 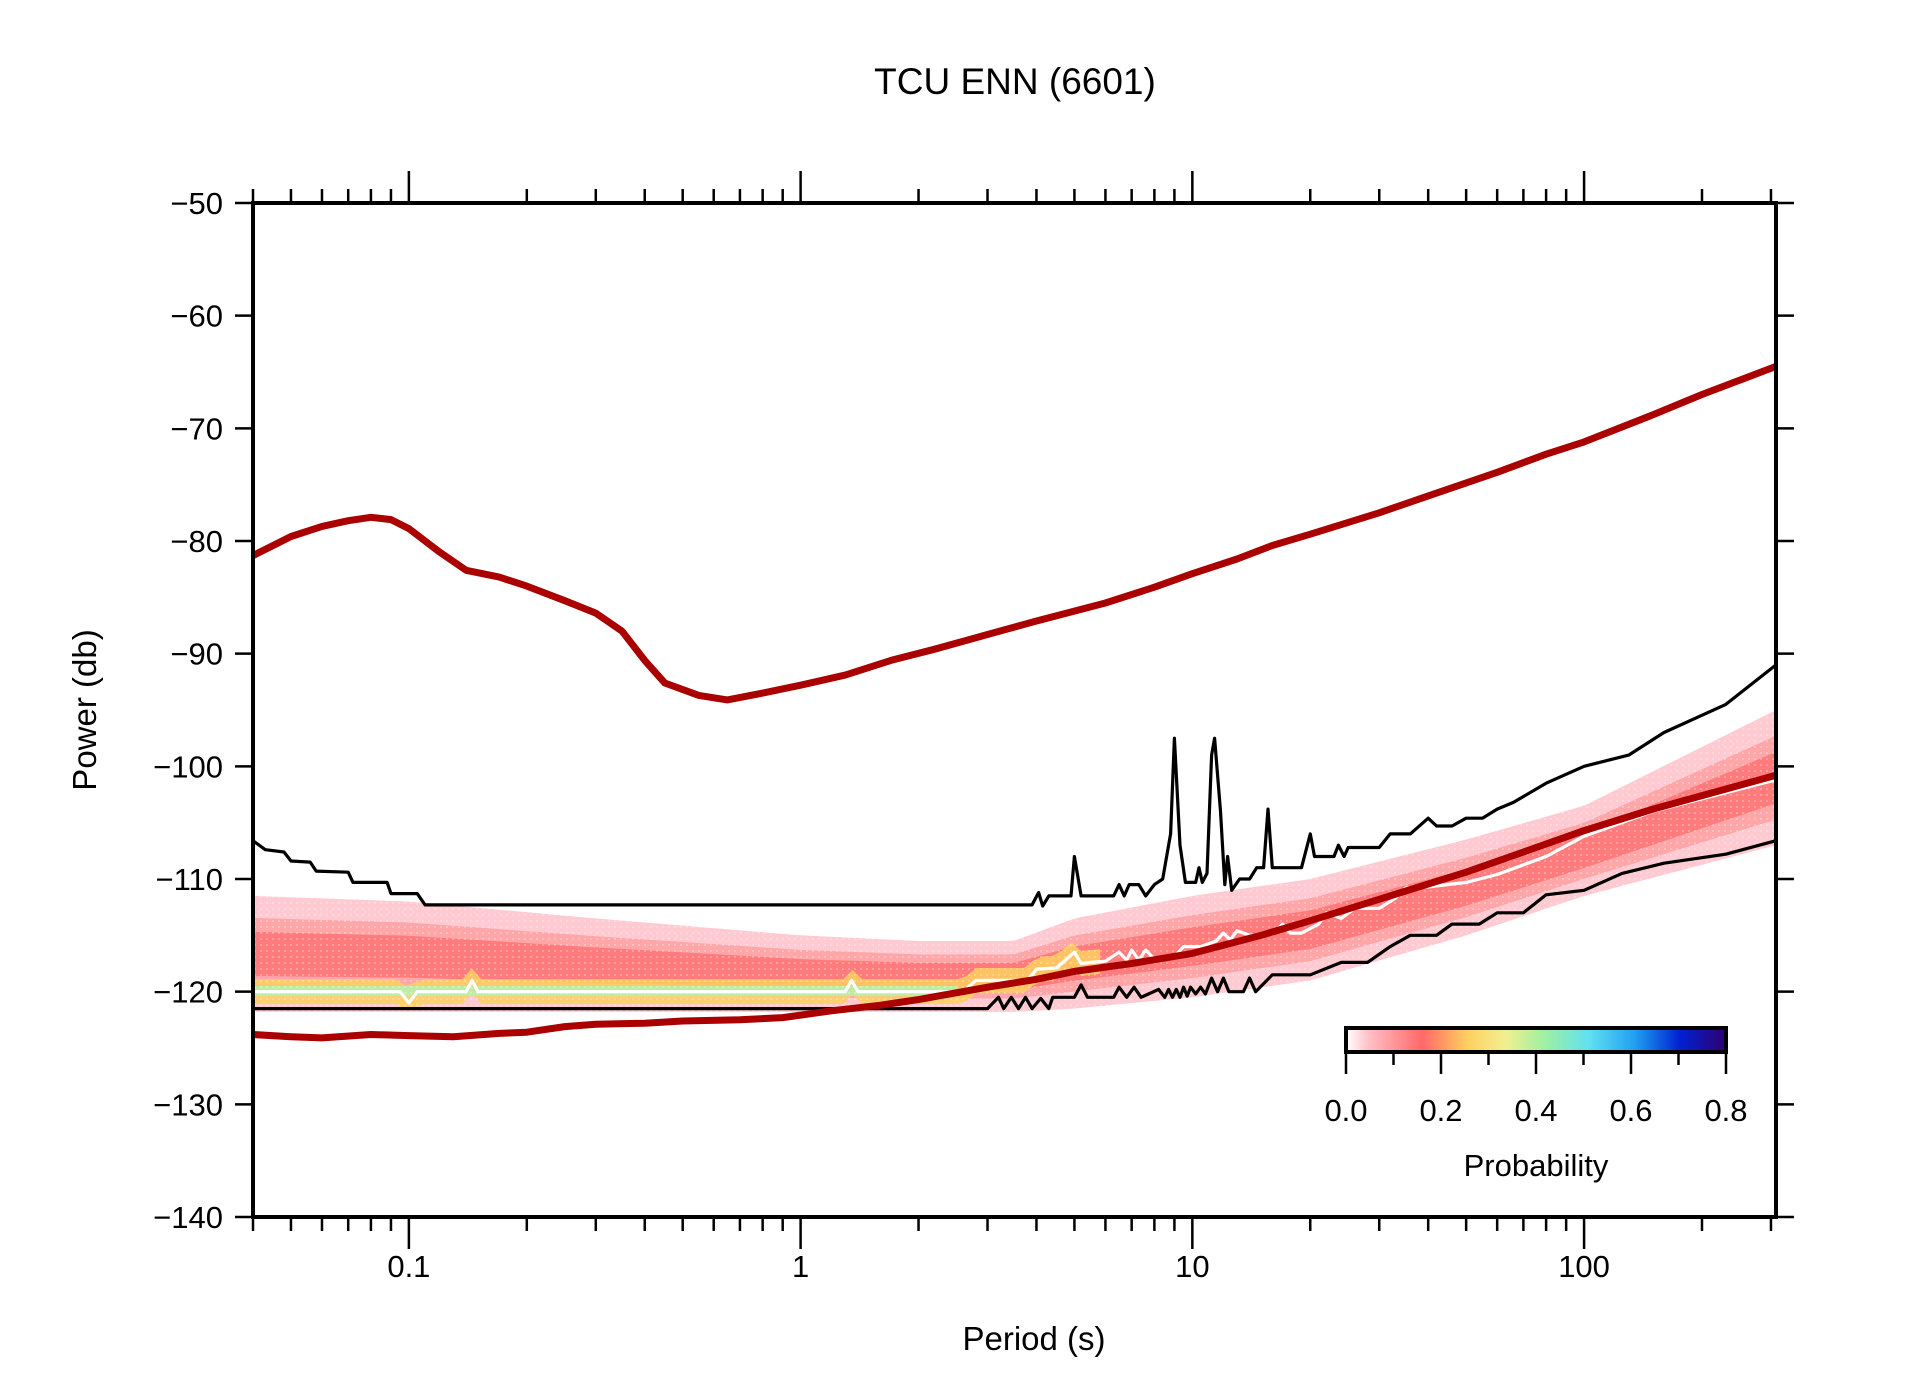 What do you see at coordinates (196, 316) in the screenshot?
I see `y-tick-label: −60` at bounding box center [196, 316].